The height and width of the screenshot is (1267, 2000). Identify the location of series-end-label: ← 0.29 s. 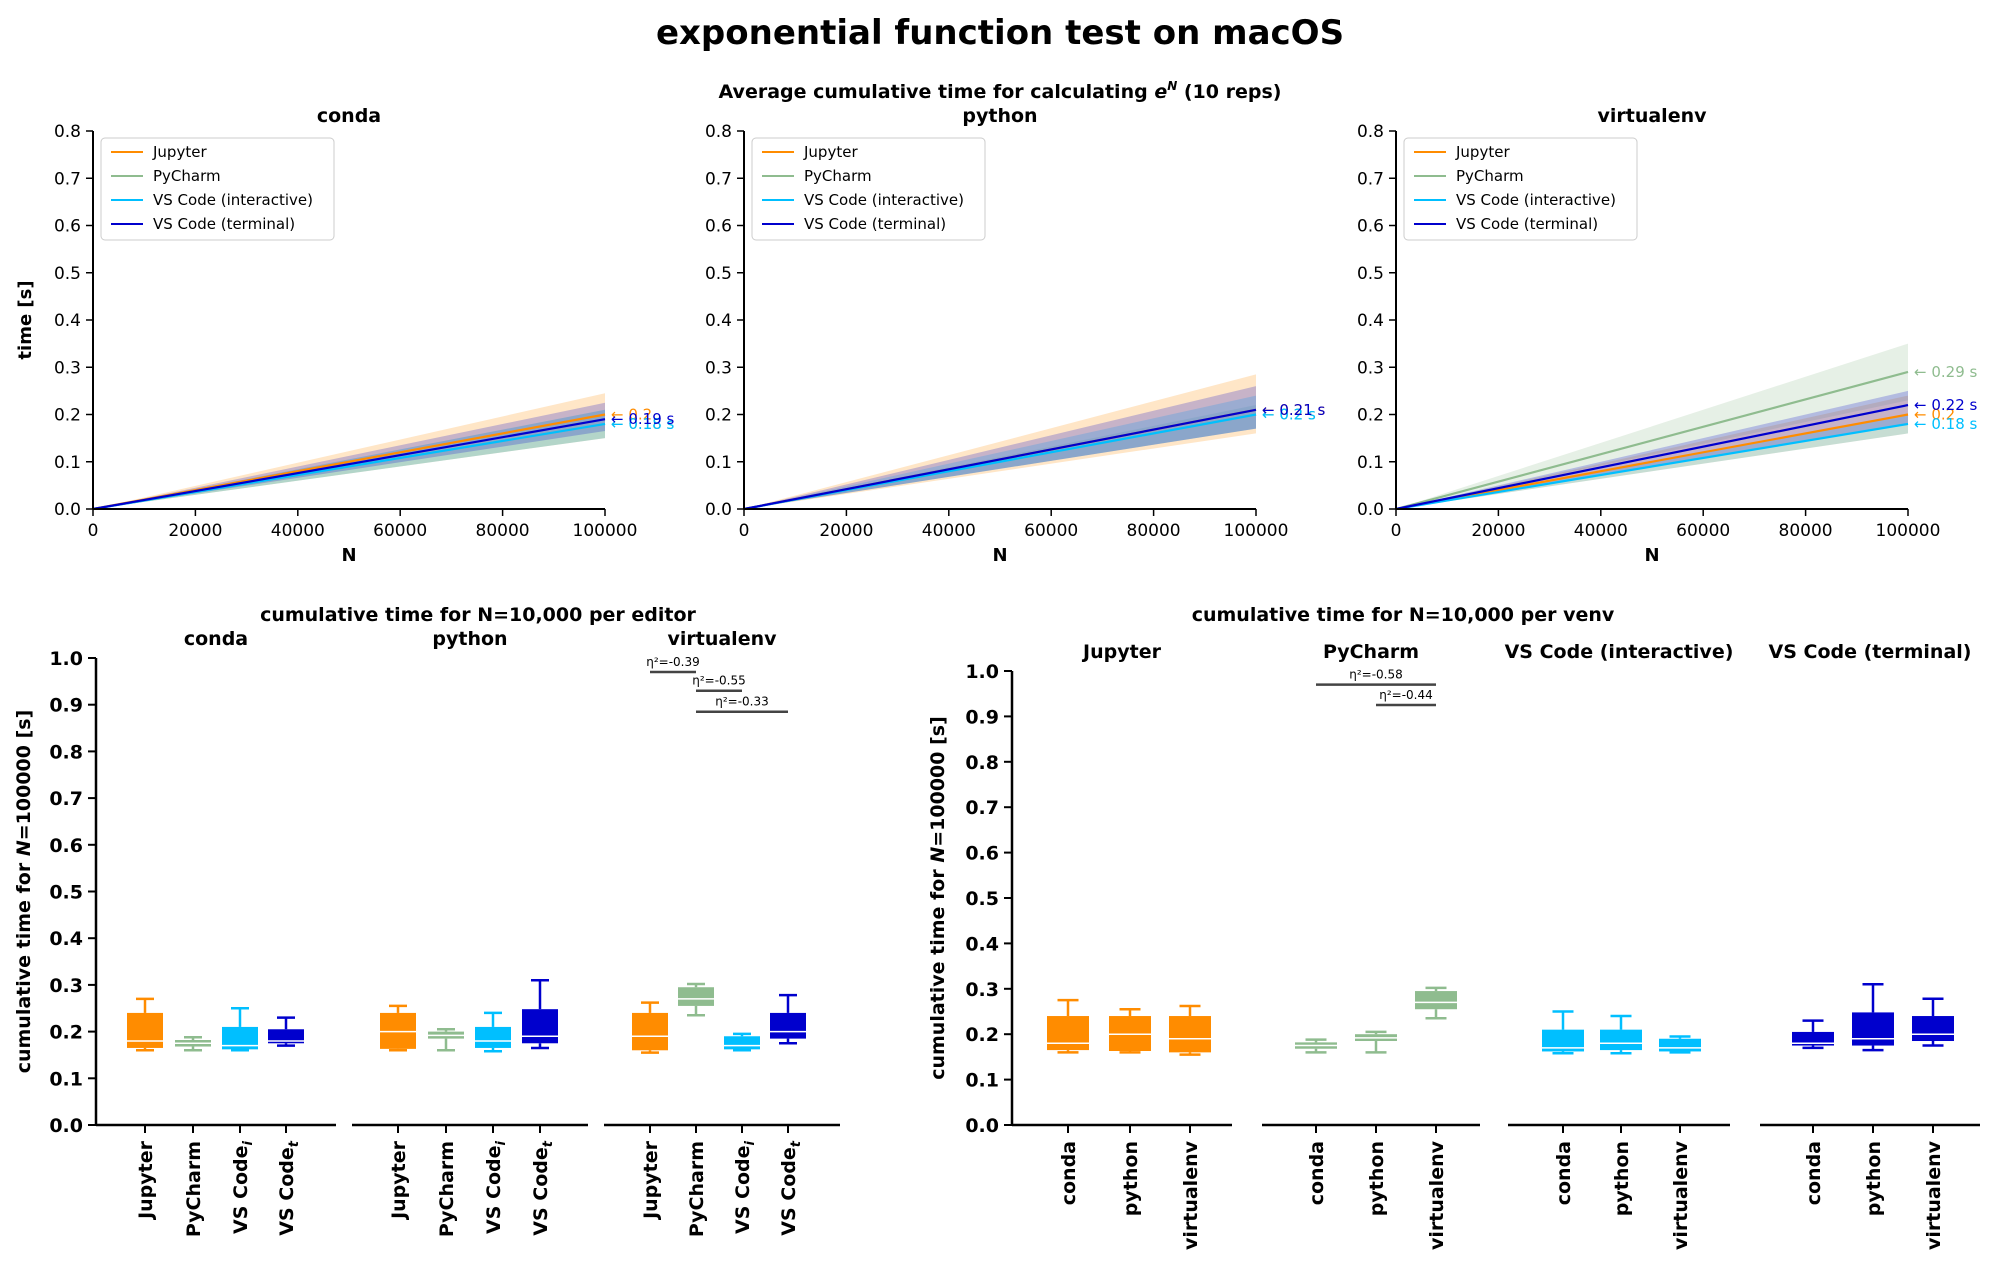
(1946, 372).